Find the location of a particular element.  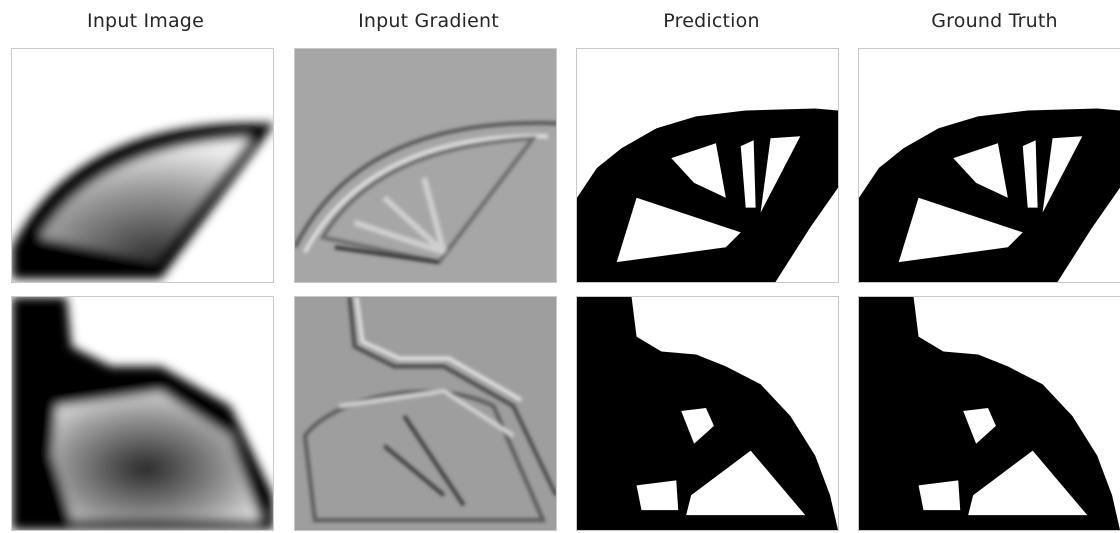

column-title-ground-truth: Ground Truth is located at coordinates (994, 21).